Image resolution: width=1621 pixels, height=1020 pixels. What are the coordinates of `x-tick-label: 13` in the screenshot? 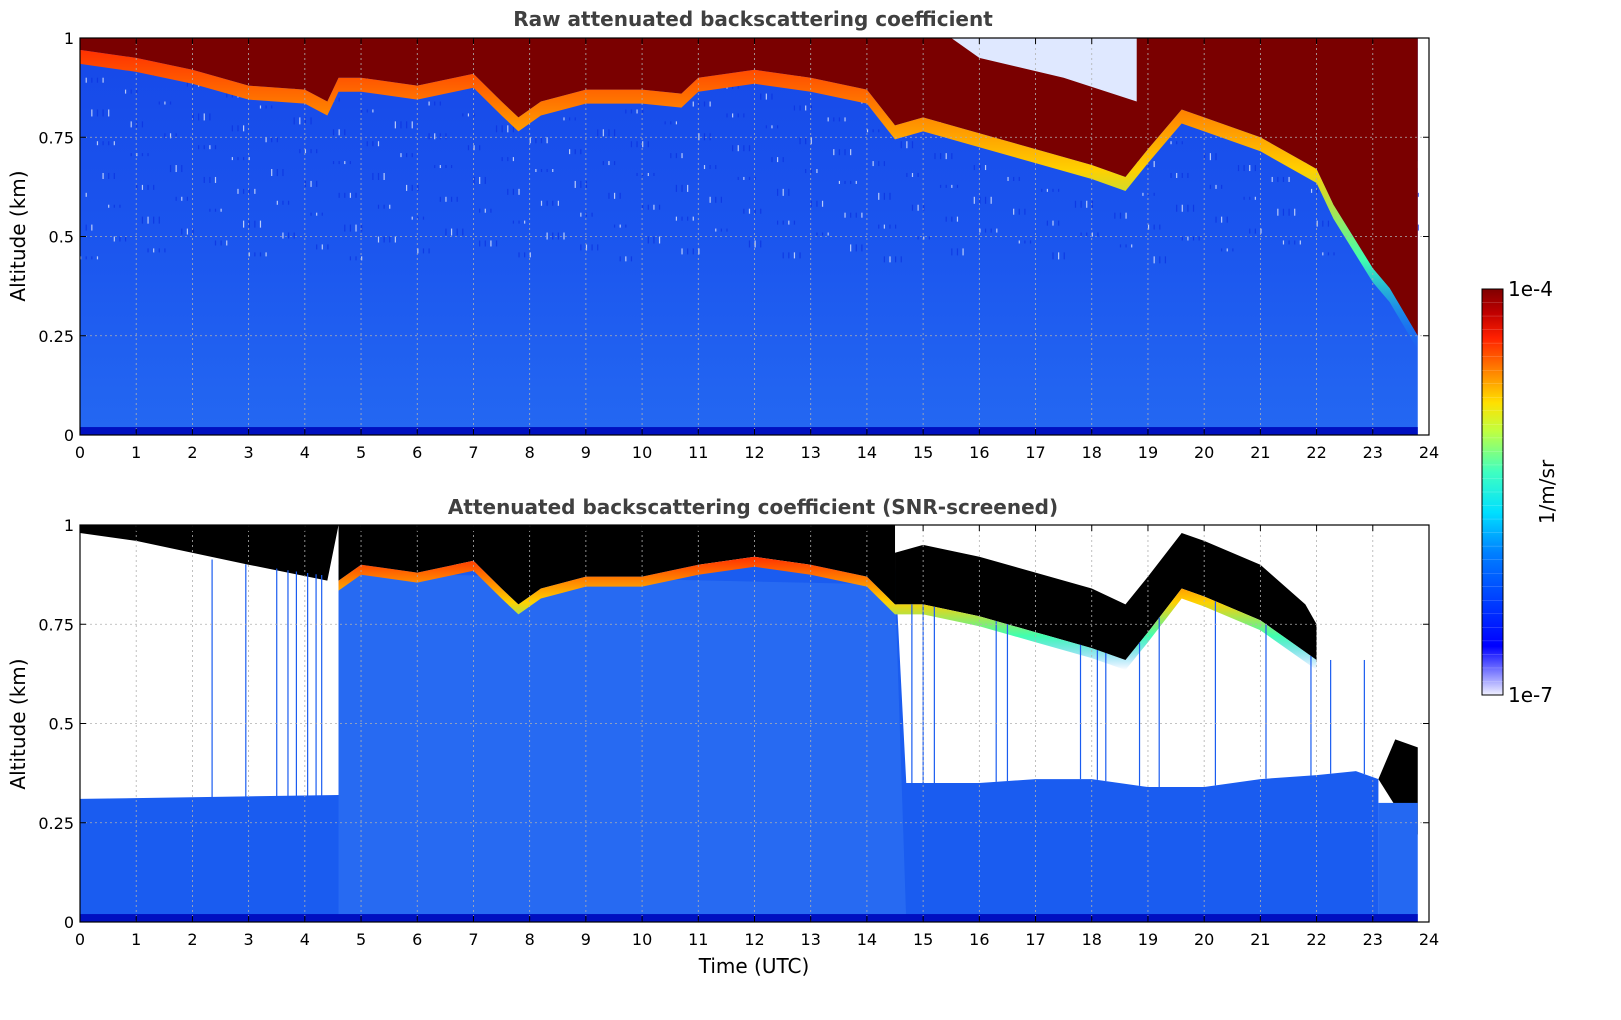 It's located at (811, 452).